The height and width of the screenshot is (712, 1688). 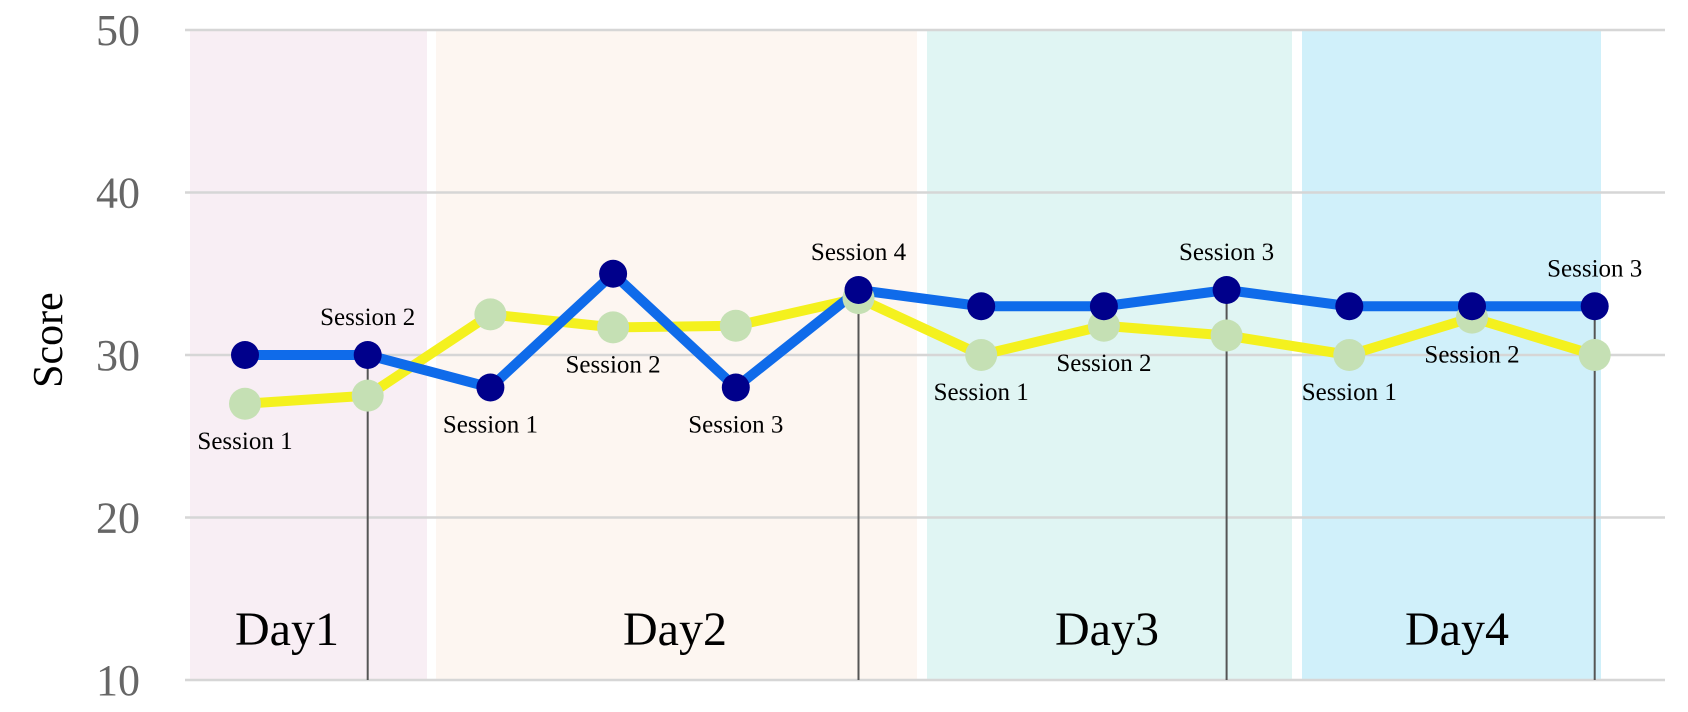 What do you see at coordinates (1107, 629) in the screenshot?
I see `day-label: Day3` at bounding box center [1107, 629].